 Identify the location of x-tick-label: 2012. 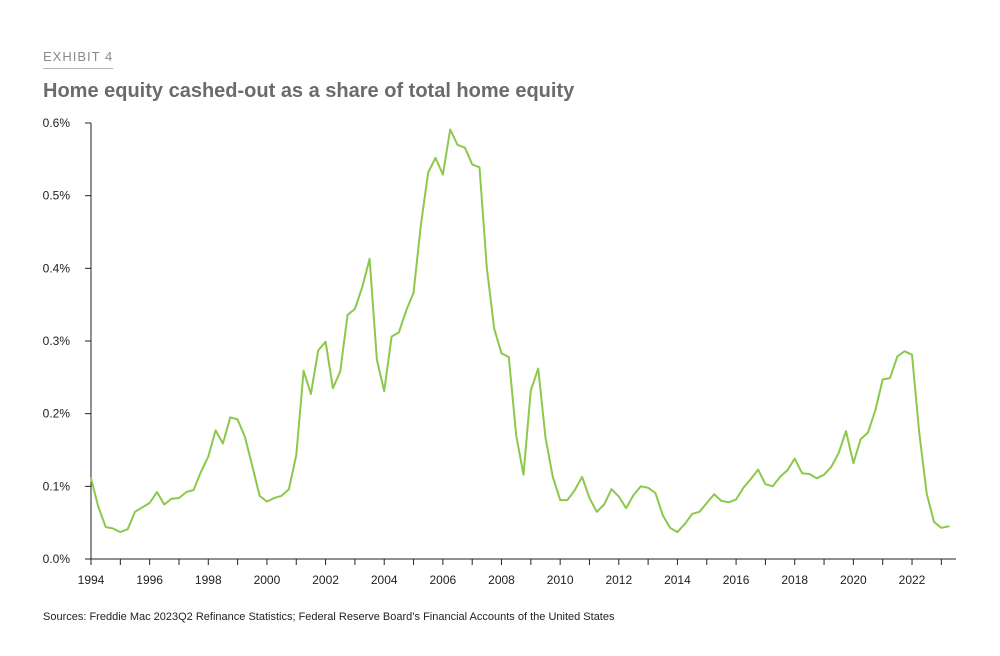
(618, 580).